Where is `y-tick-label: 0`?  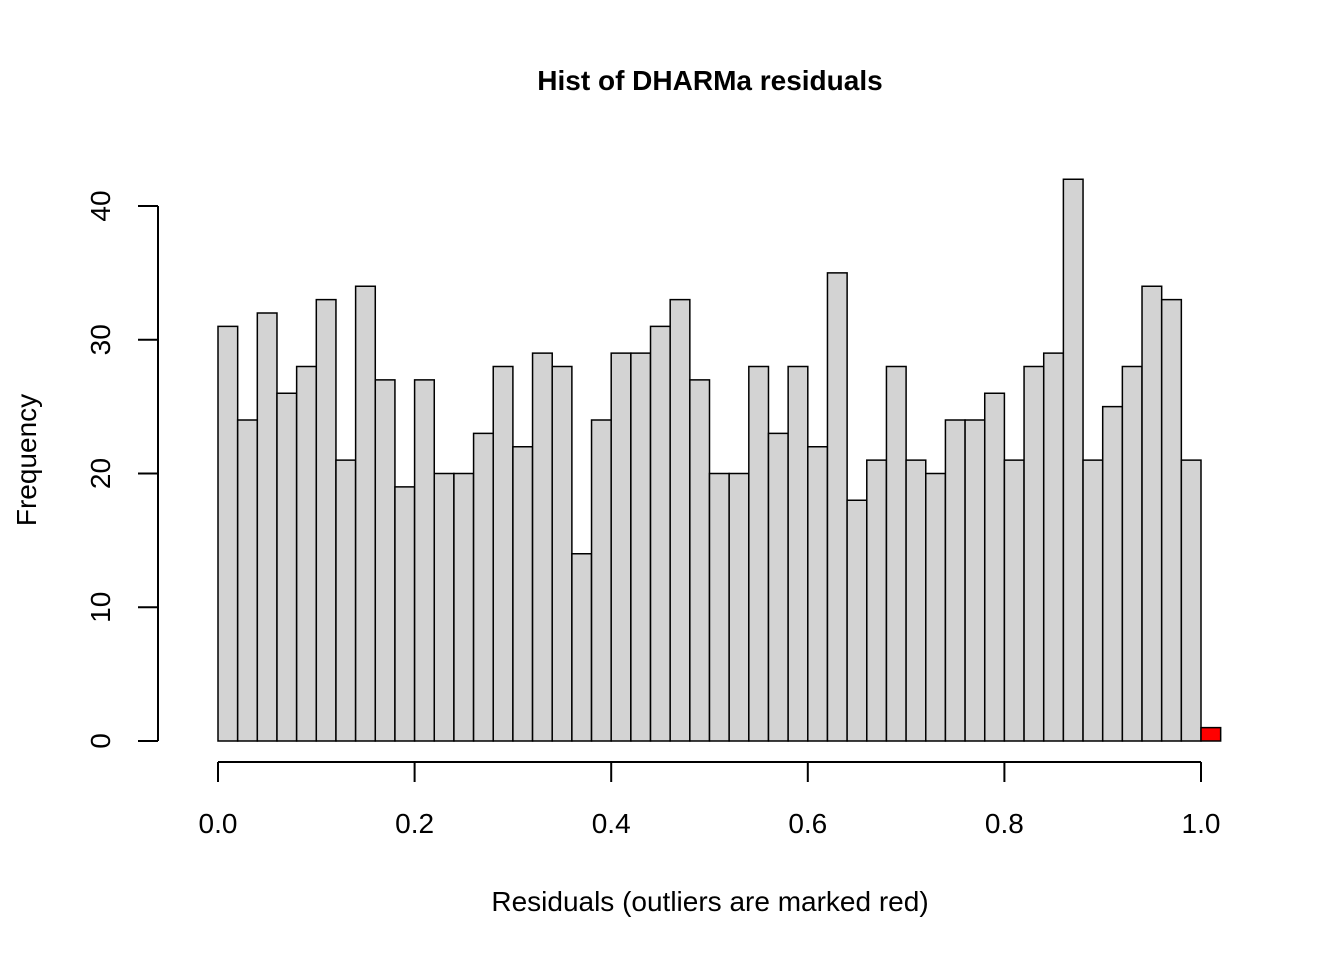 y-tick-label: 0 is located at coordinates (100, 741).